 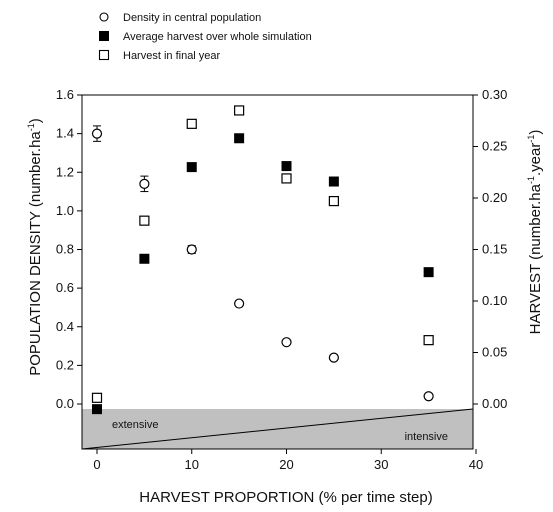 What do you see at coordinates (476, 464) in the screenshot?
I see `x-tick-label: 40` at bounding box center [476, 464].